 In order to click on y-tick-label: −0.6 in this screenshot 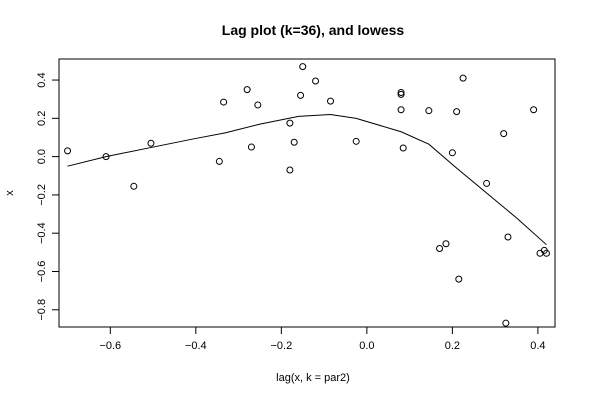, I will do `click(42, 272)`.